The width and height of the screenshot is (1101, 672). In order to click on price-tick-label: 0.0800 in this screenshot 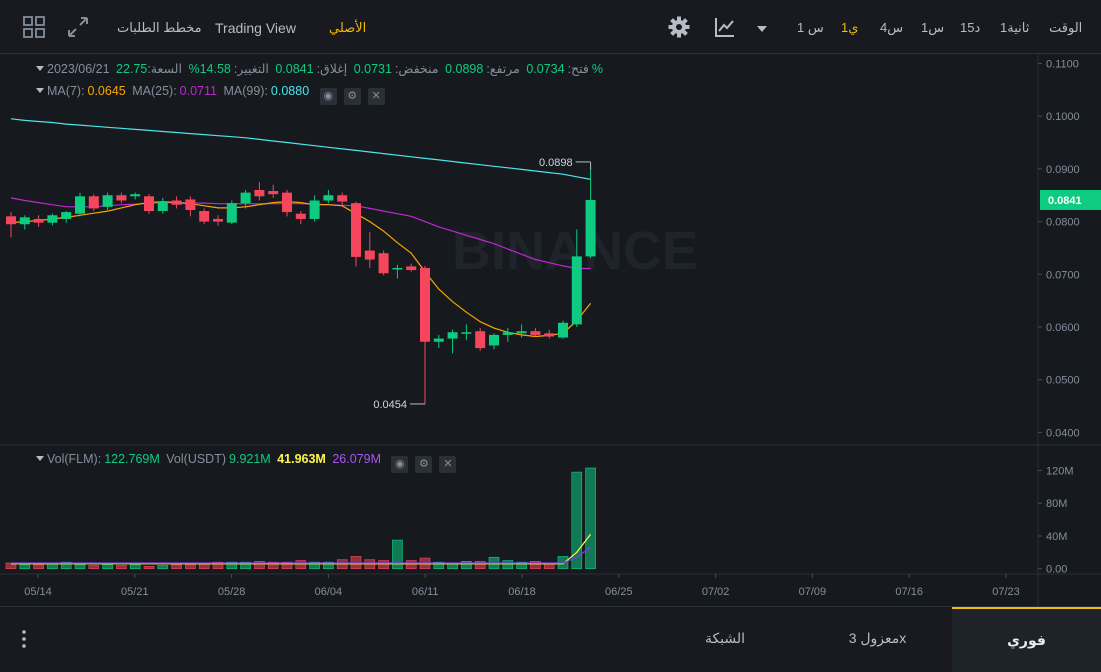, I will do `click(1063, 223)`.